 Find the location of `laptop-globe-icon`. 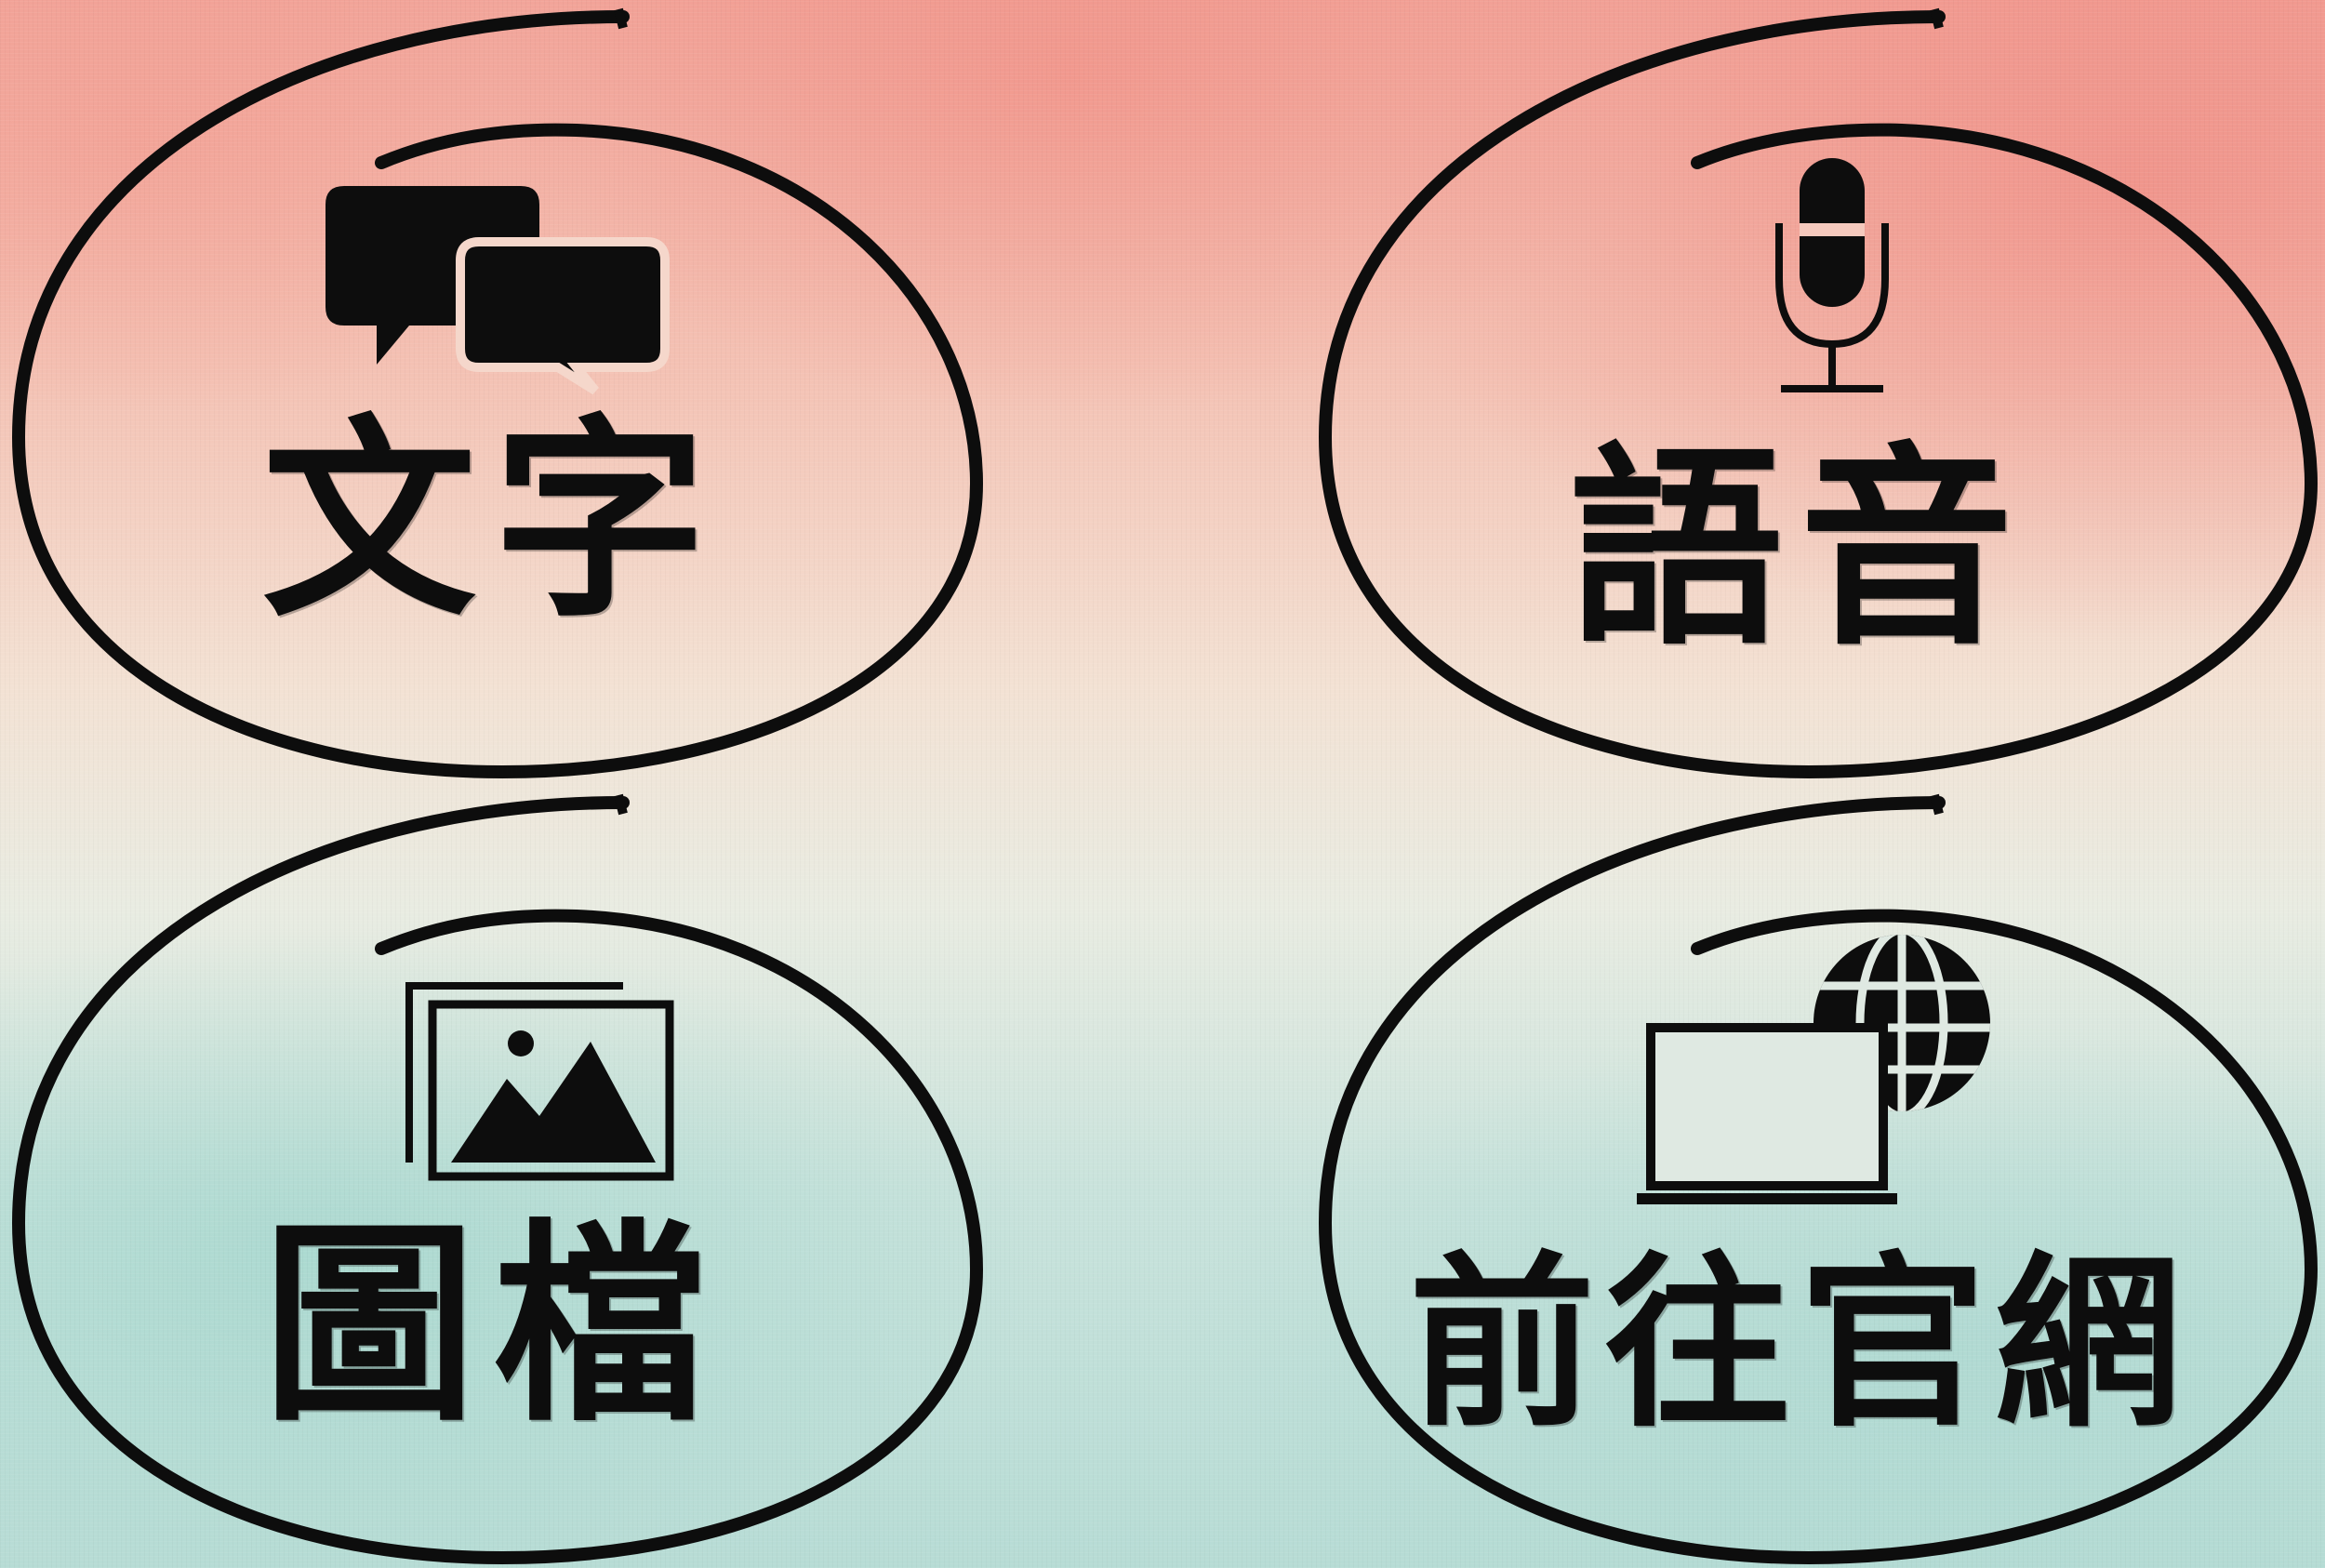

laptop-globe-icon is located at coordinates (1813, 1069).